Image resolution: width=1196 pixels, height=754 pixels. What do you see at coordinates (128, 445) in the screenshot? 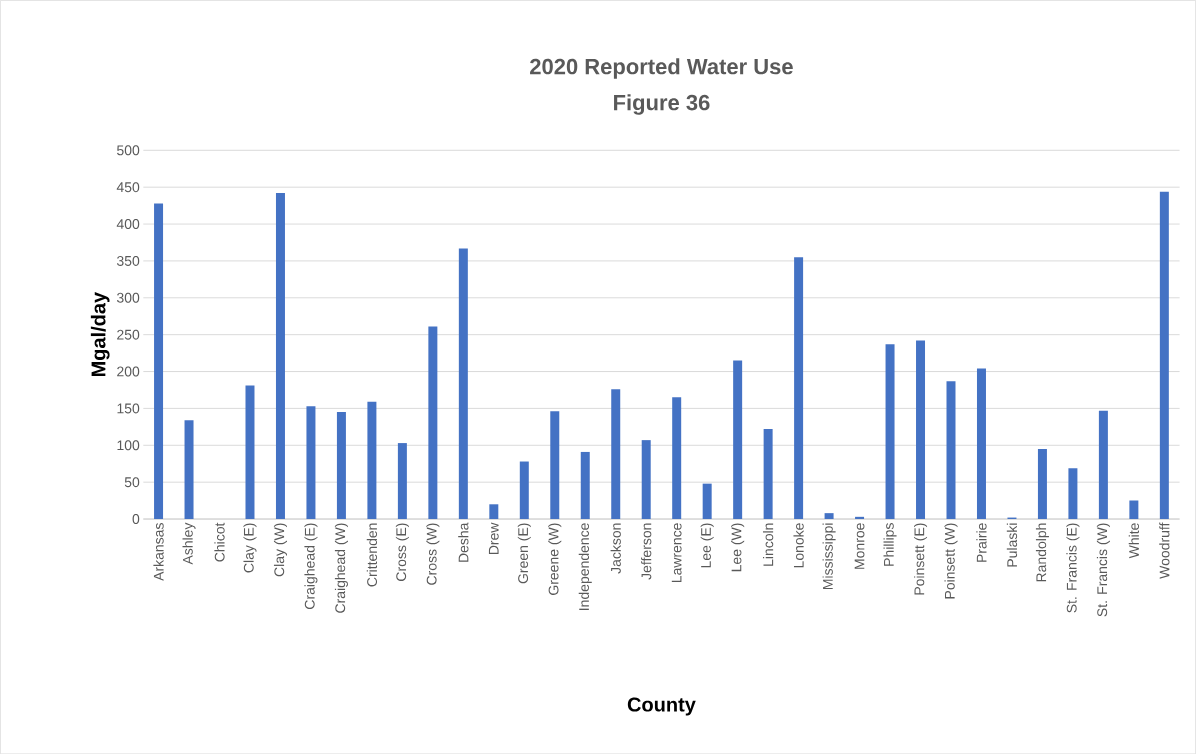
I see `y-tick-label: 100` at bounding box center [128, 445].